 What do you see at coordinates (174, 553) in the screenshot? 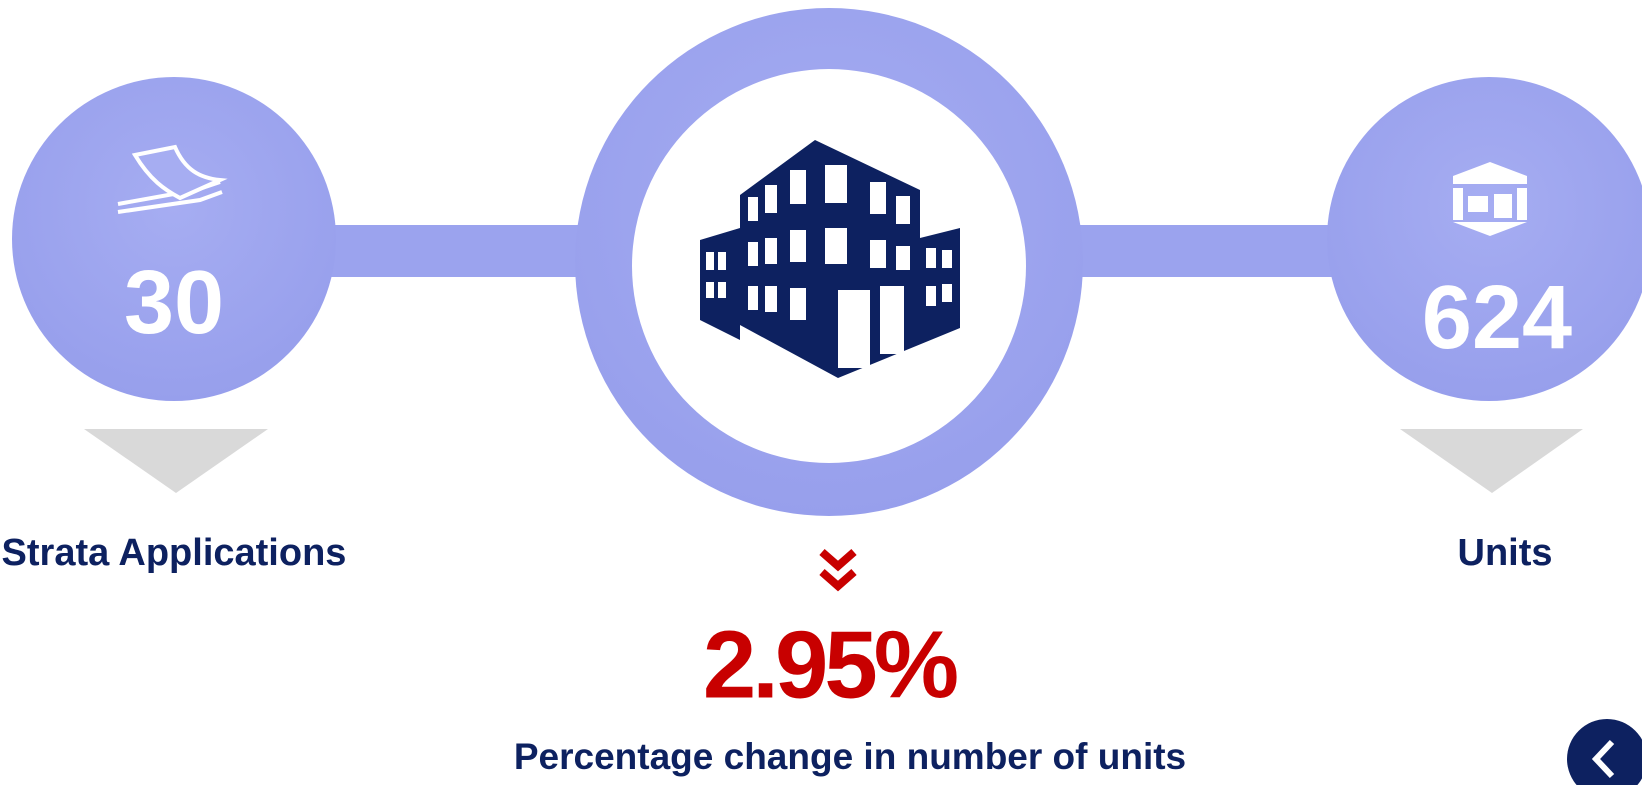
I see `stat-label: Strata Applications` at bounding box center [174, 553].